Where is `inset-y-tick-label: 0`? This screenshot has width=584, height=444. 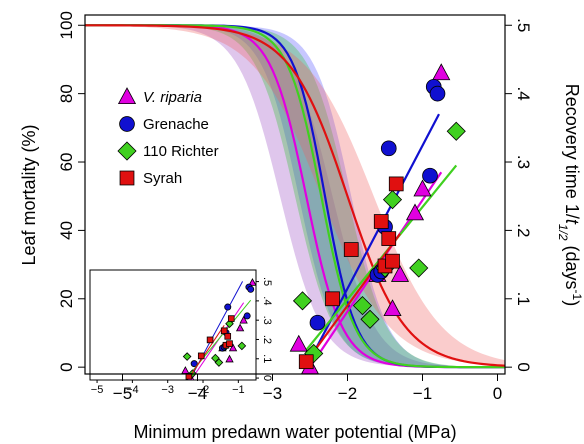 inset-y-tick-label: 0 is located at coordinates (267, 378).